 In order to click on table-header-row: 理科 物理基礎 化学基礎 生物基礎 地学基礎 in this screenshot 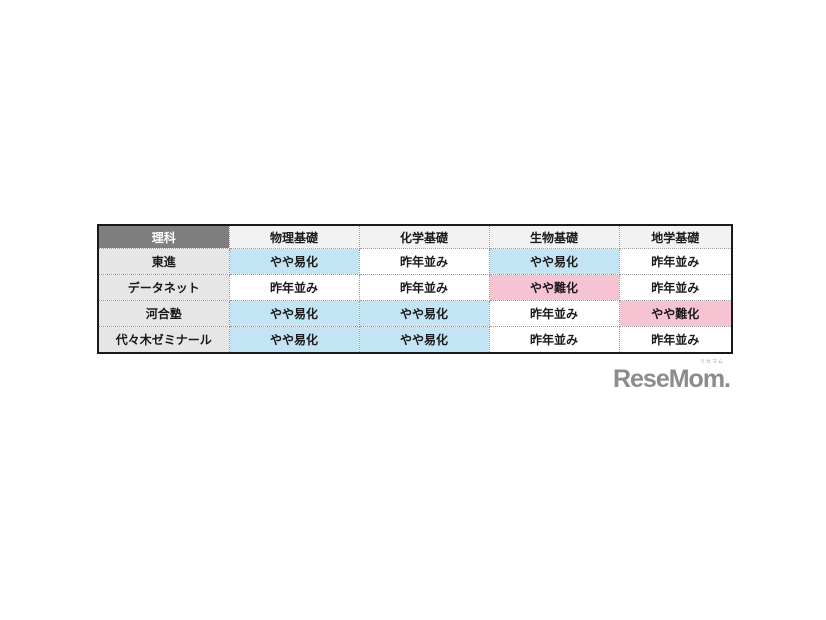, I will do `click(415, 236)`.